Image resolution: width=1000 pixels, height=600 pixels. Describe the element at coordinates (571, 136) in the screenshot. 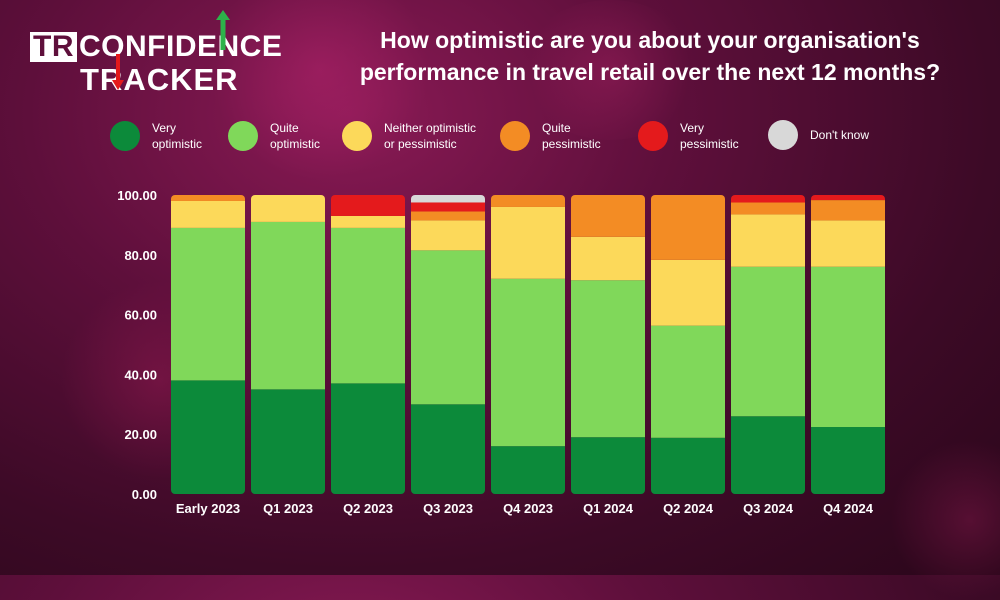

I see `legend-label: Quite pessimistic` at that location.